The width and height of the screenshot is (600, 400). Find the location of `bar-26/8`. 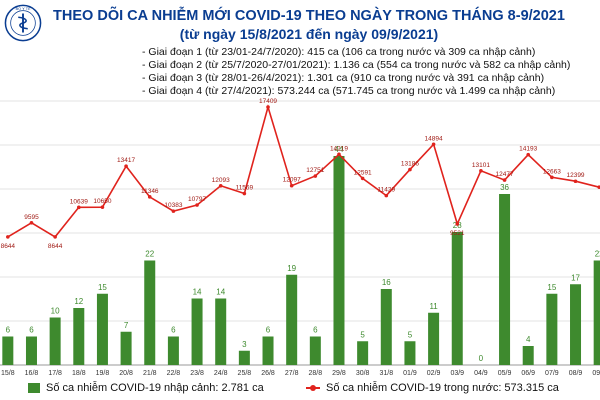

bar-26/8 is located at coordinates (268, 350).